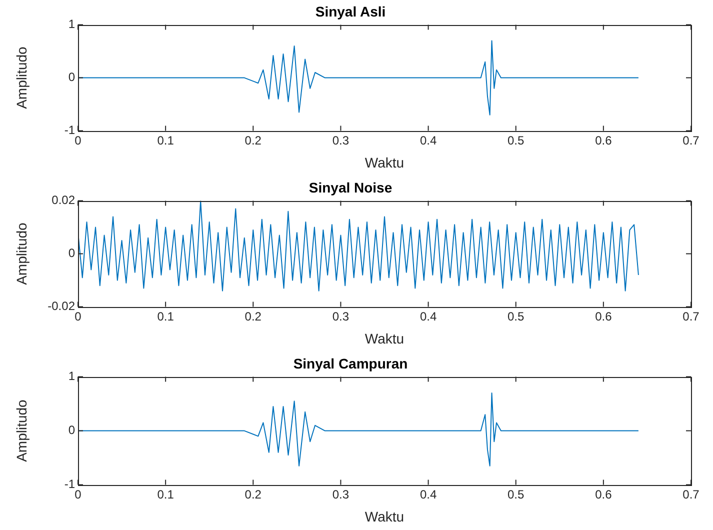 The height and width of the screenshot is (530, 713). I want to click on y-tick-label: -0.02, so click(62, 306).